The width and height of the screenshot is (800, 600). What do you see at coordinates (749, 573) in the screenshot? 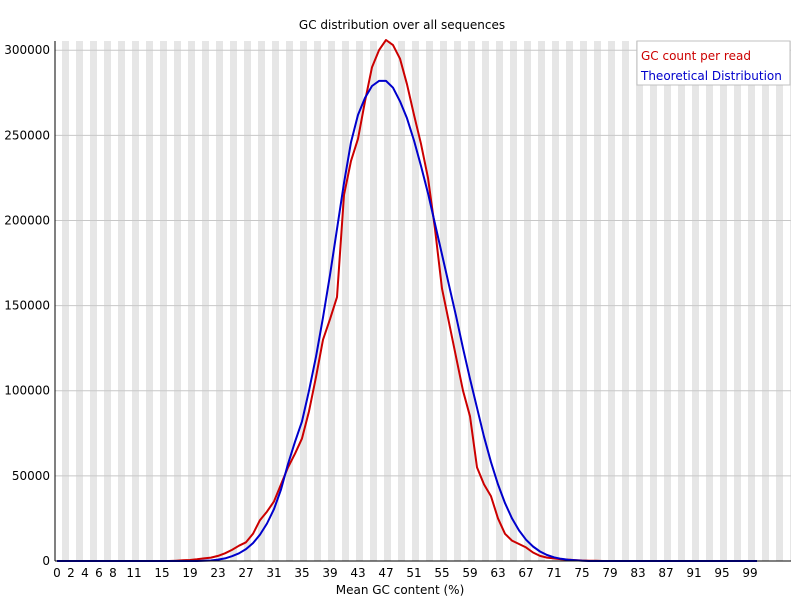
I see `x-tick-label: 99` at bounding box center [749, 573].